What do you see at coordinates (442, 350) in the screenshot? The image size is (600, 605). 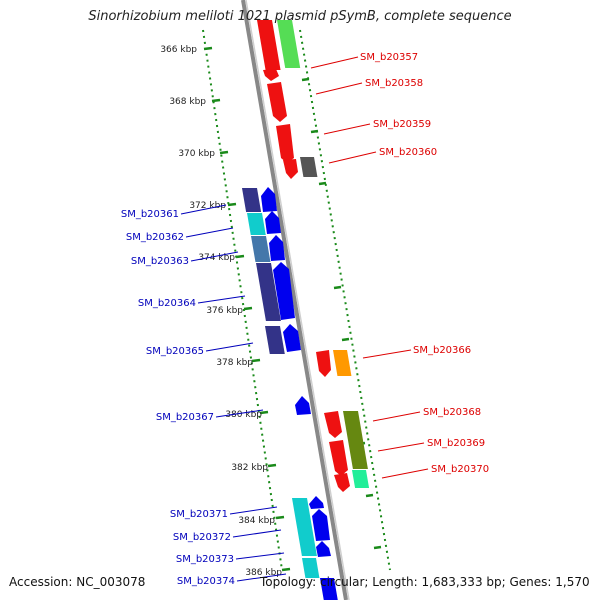 I see `gene-label: SM_b20366` at bounding box center [442, 350].